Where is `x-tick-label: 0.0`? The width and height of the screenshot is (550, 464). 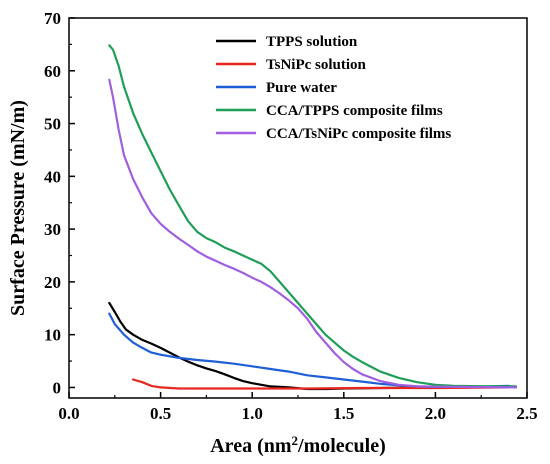
x-tick-label: 0.0 is located at coordinates (68, 413).